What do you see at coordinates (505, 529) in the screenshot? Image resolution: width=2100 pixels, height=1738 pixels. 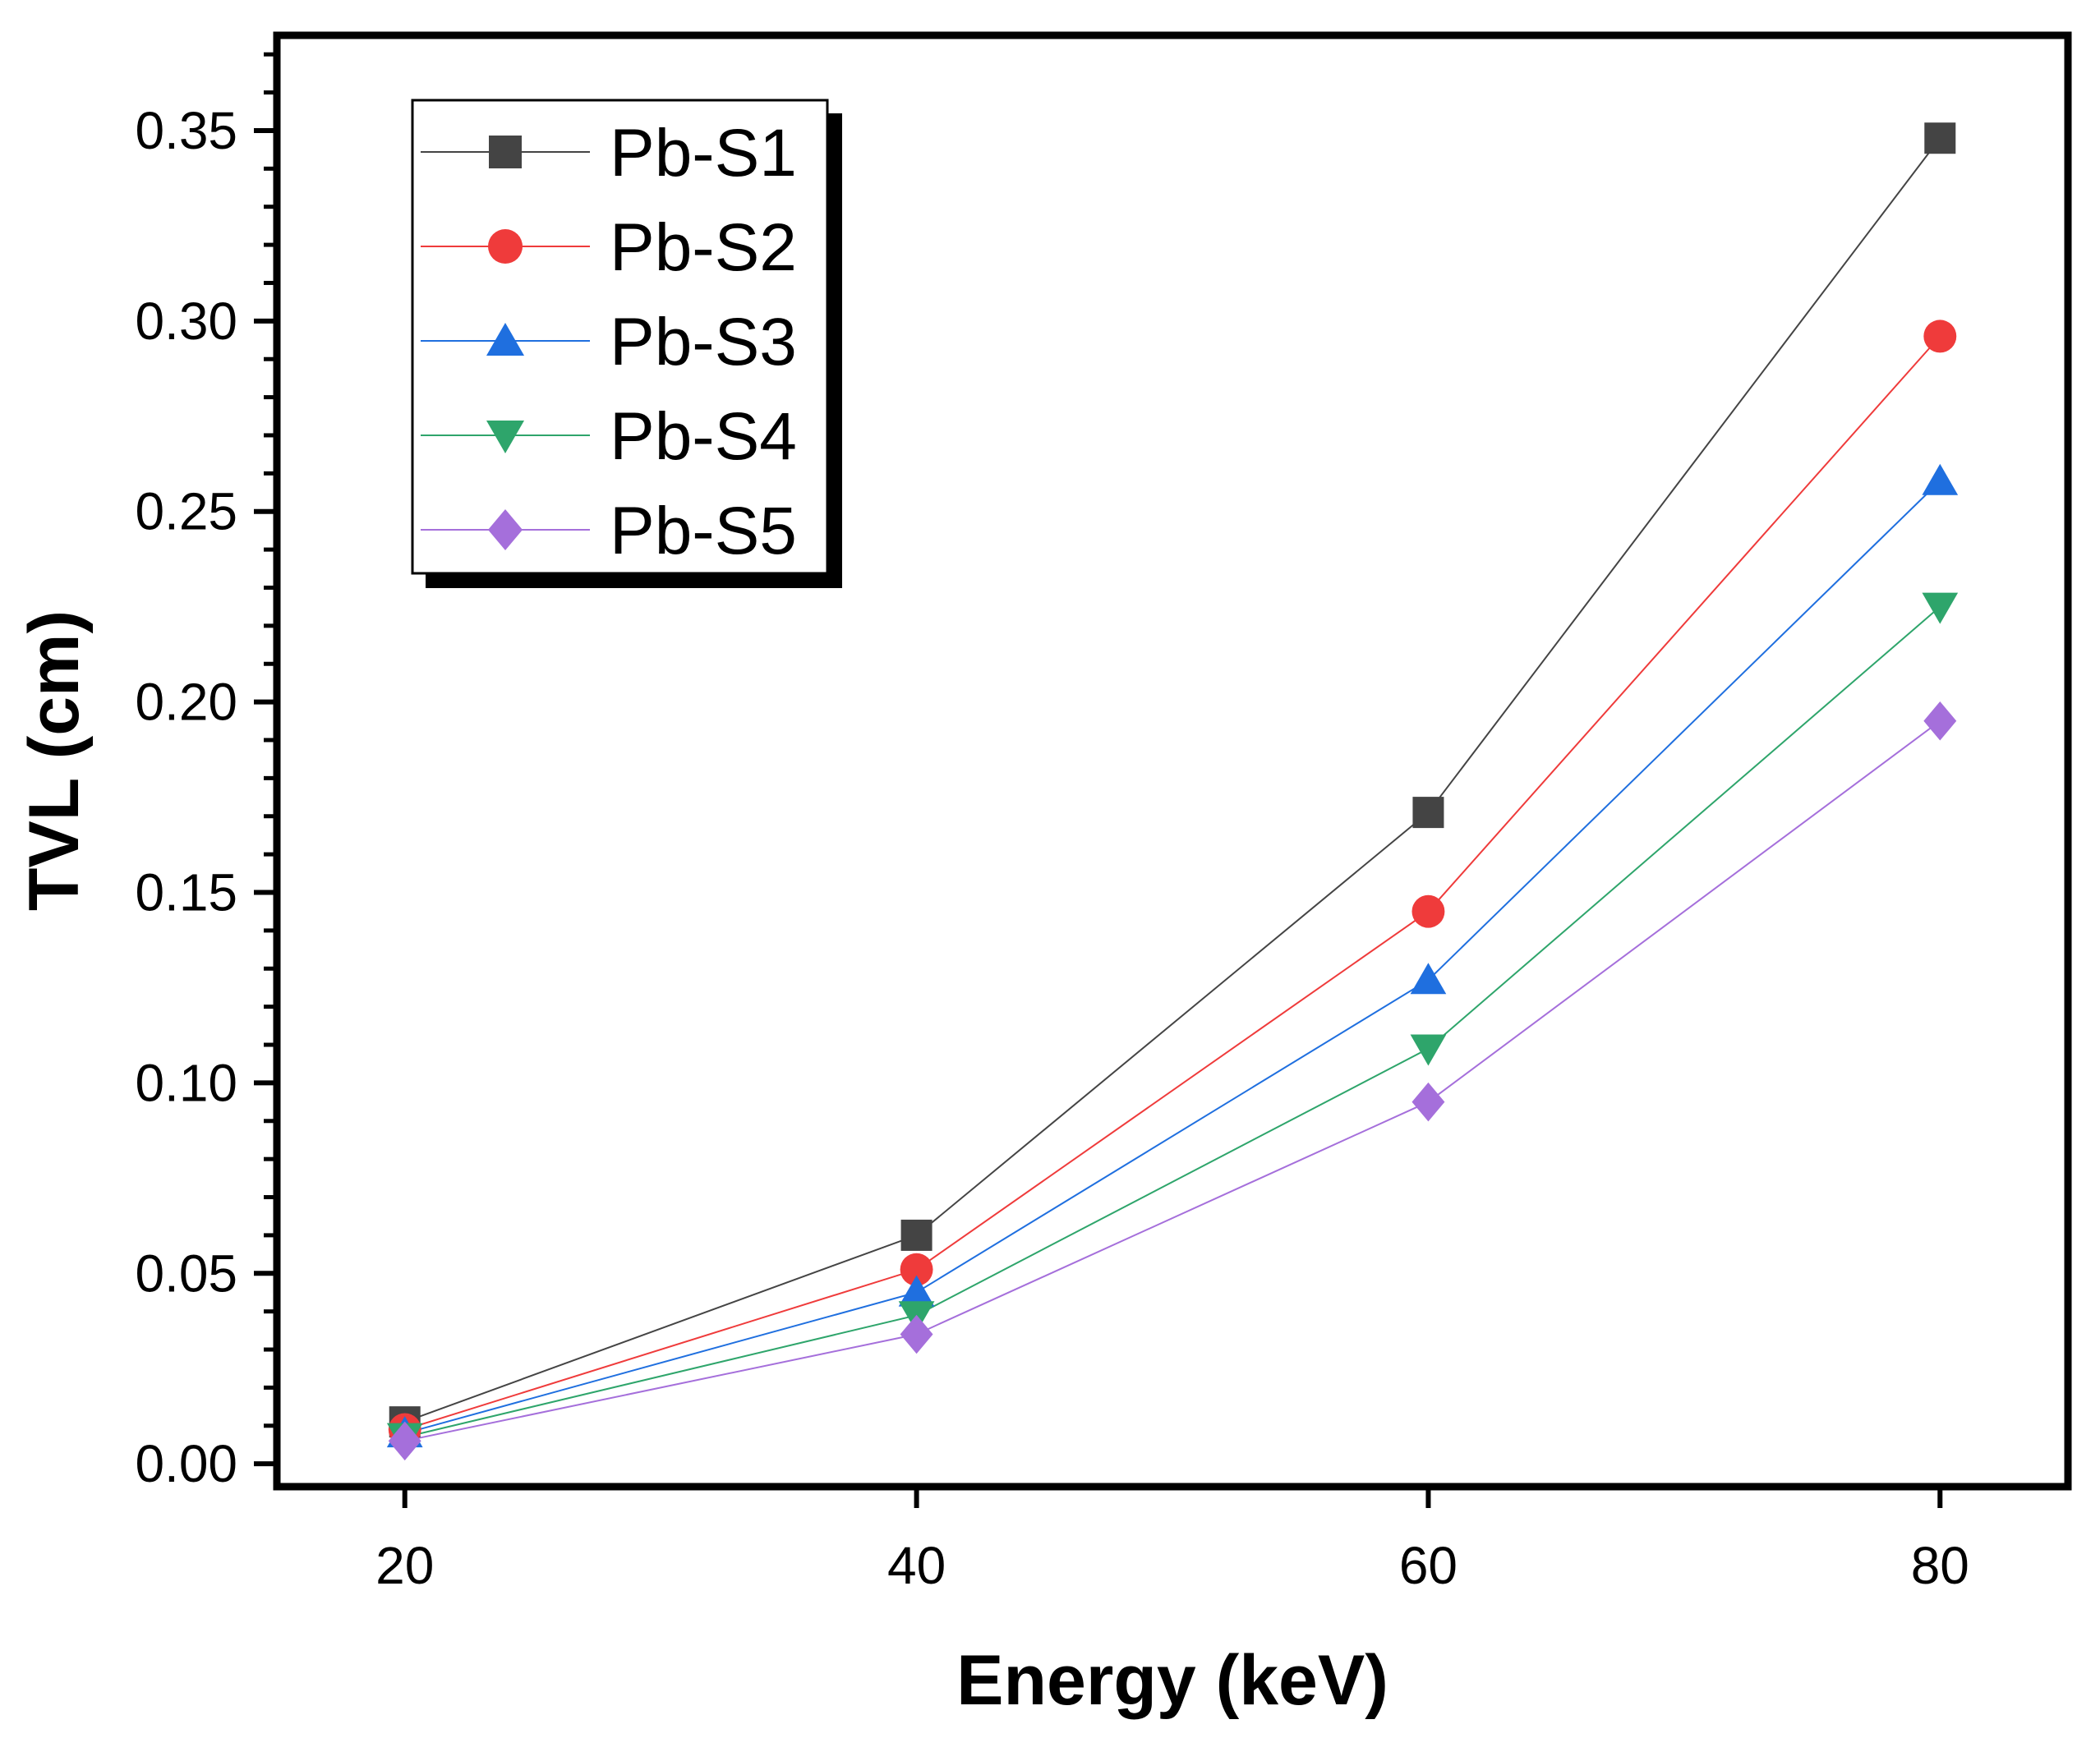 I see `legend-marker-Pb-S5` at bounding box center [505, 529].